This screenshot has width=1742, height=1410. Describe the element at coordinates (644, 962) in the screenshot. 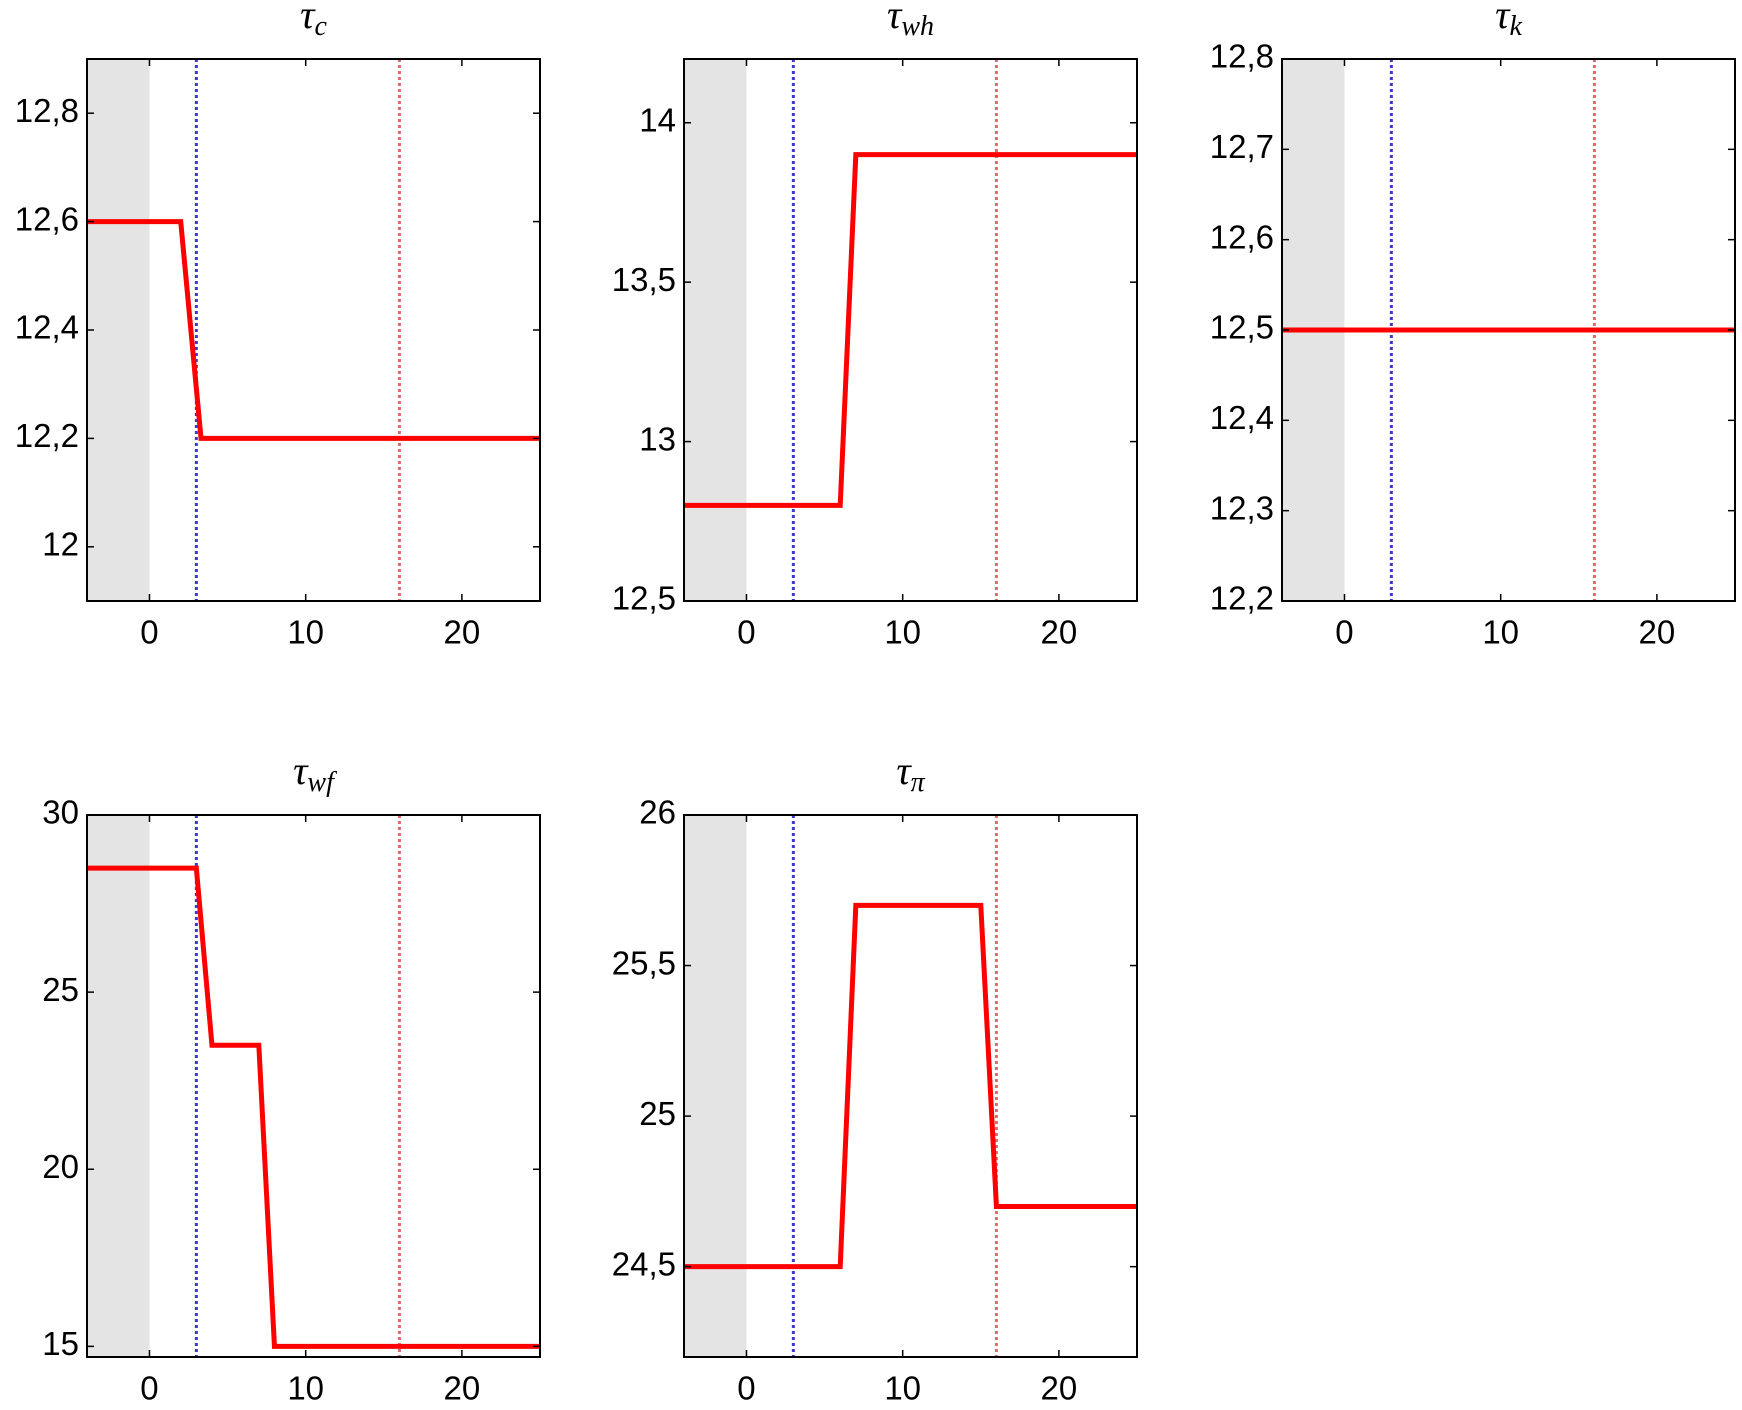

I see `y-tick-label: 25,5` at that location.